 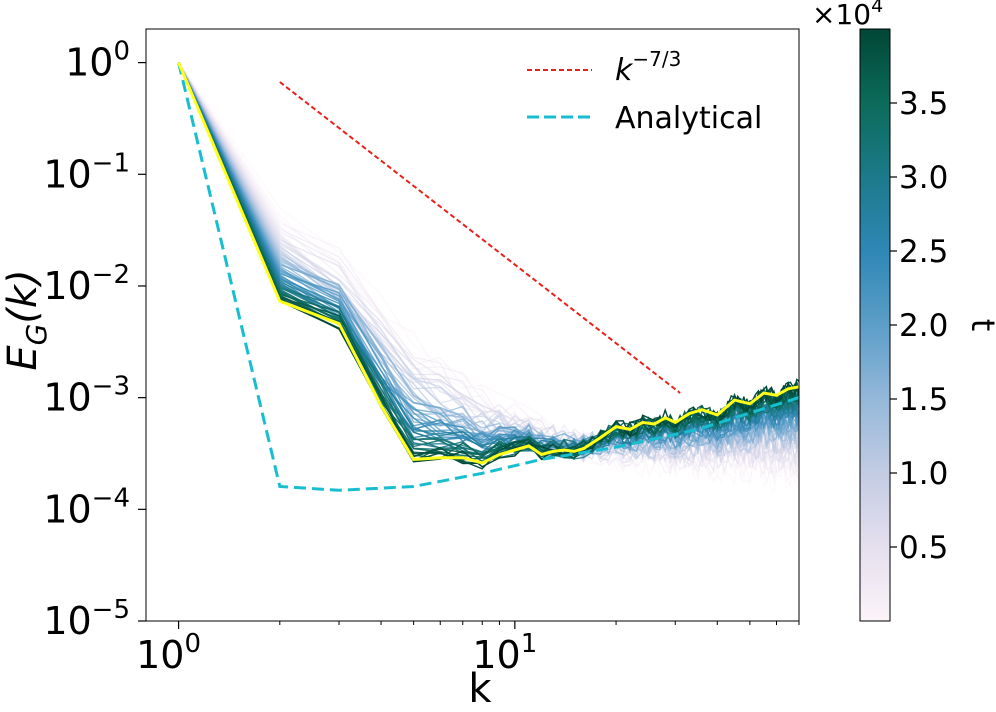 What do you see at coordinates (86, 172) in the screenshot?
I see `y-tick-label: 10⁻¹` at bounding box center [86, 172].